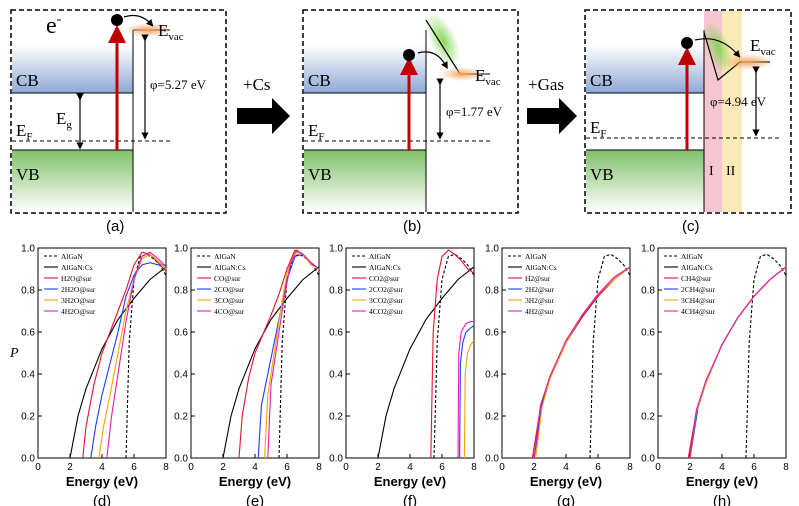 This screenshot has width=799, height=506. What do you see at coordinates (28, 333) in the screenshot?
I see `chart-d-ytick-label: 0.6` at bounding box center [28, 333].